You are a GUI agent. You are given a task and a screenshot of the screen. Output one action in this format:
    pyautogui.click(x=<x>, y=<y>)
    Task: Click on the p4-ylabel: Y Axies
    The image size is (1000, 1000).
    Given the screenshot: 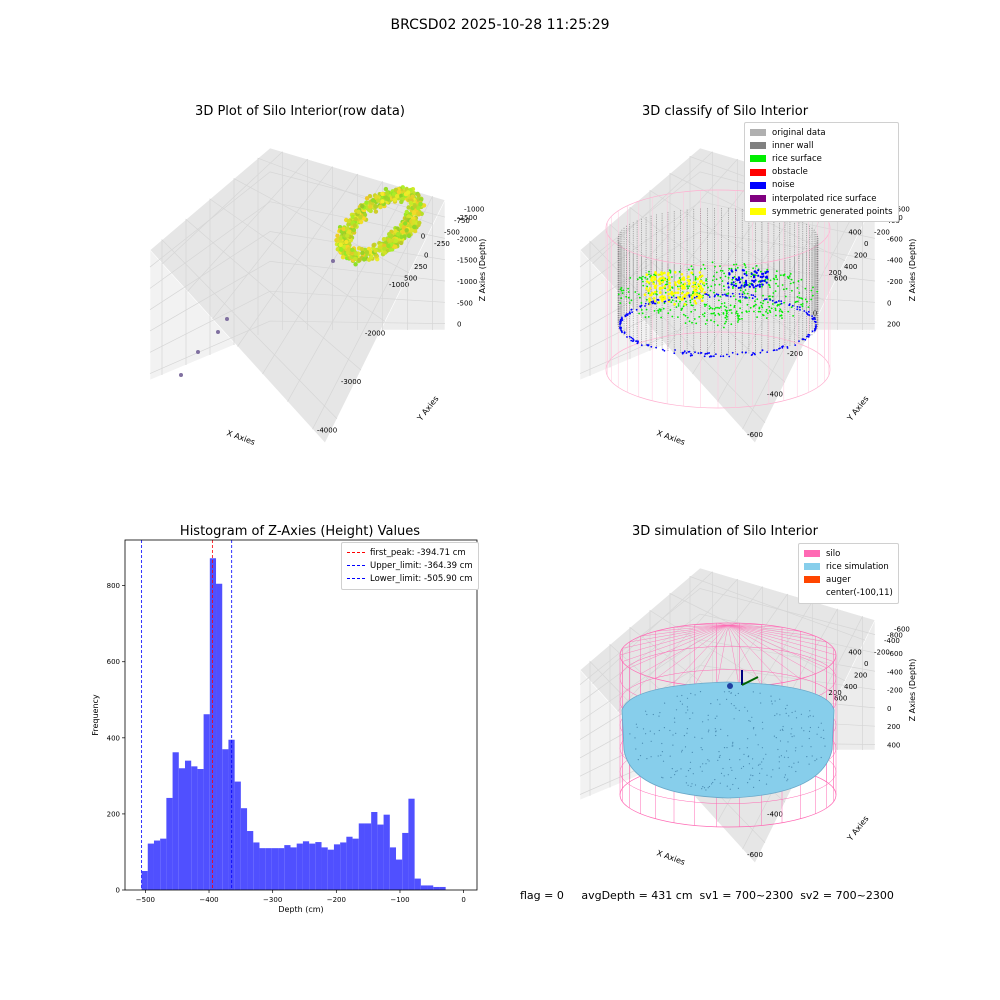 What is the action you would take?
    pyautogui.click(x=858, y=828)
    